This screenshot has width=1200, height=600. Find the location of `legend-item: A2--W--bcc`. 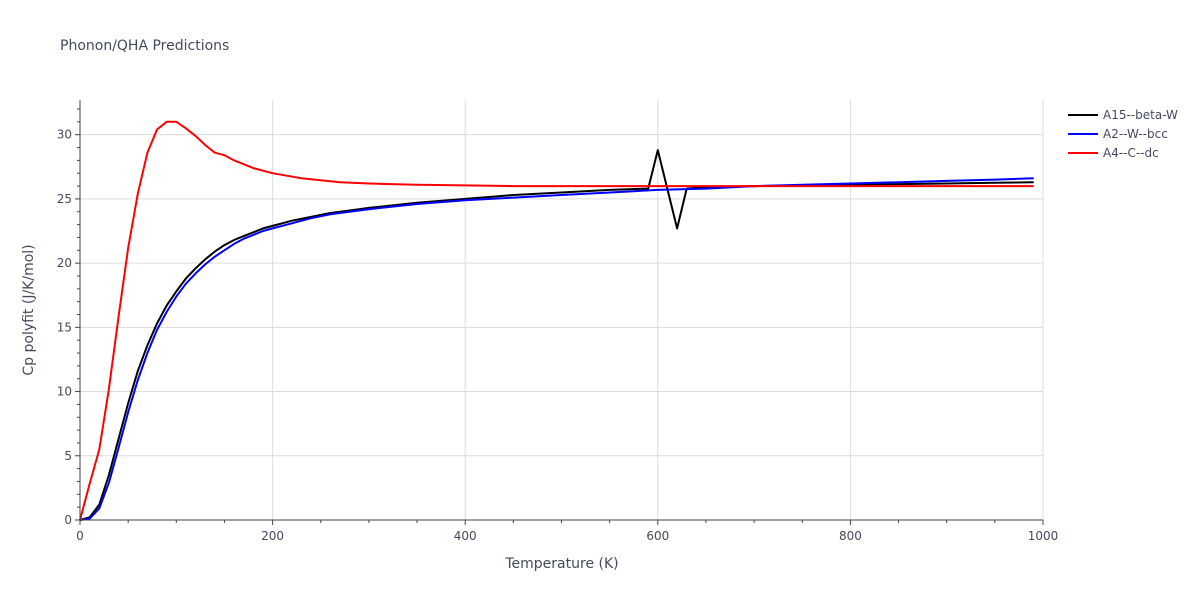

legend-item: A2--W--bcc is located at coordinates (1118, 134).